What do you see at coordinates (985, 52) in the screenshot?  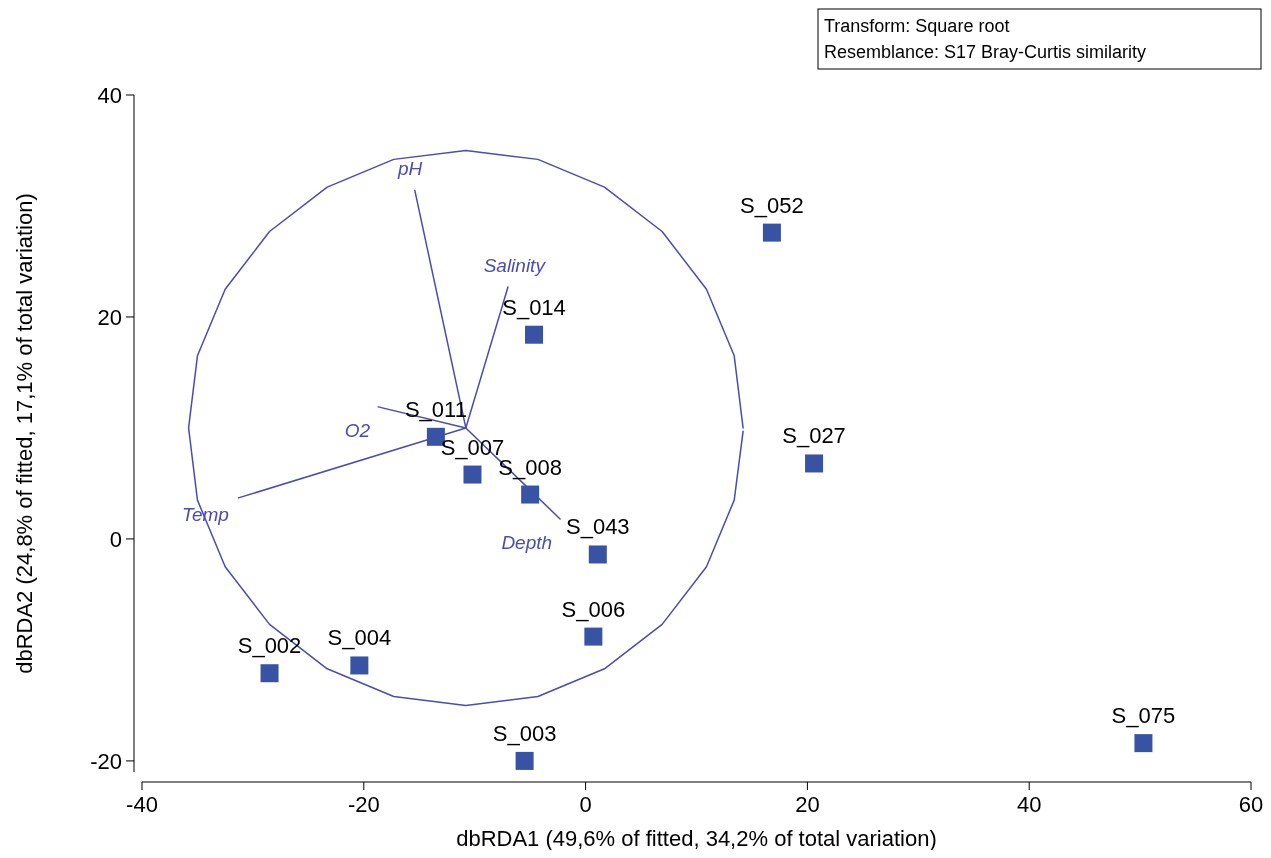 I see `text: Resemblance: S17 Bray-Curtis similarity` at bounding box center [985, 52].